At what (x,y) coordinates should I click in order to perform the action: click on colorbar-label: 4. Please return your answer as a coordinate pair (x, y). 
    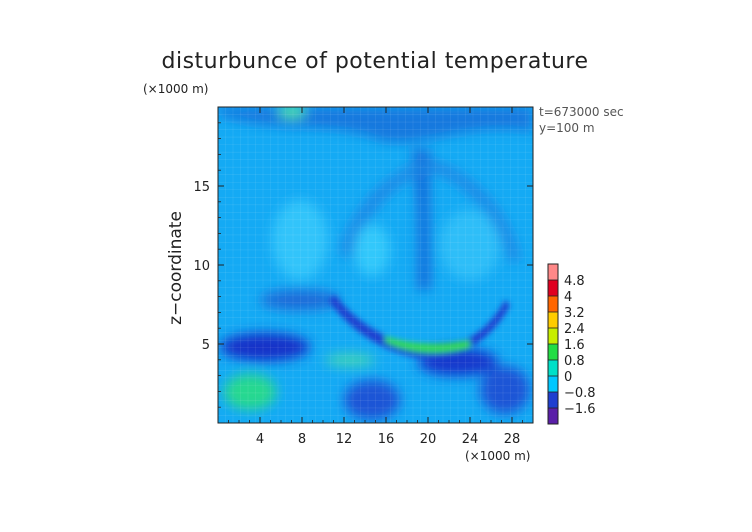
    Looking at the image, I should click on (568, 297).